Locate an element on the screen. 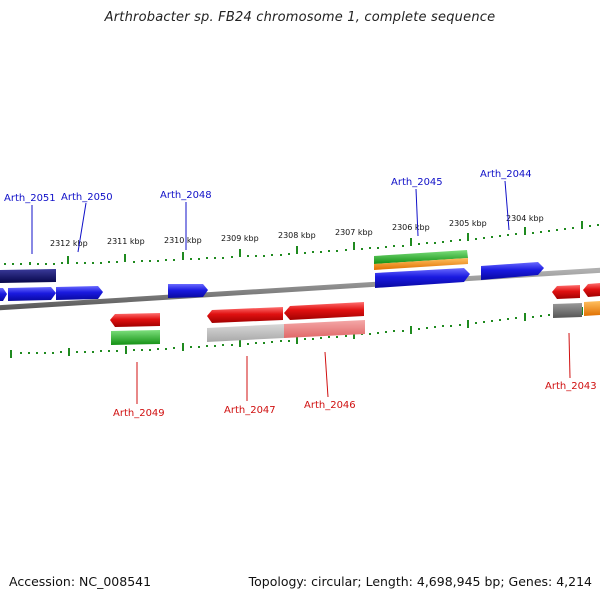 The image size is (600, 600). gene-label-arth-2048: Arth_2048 is located at coordinates (186, 195).